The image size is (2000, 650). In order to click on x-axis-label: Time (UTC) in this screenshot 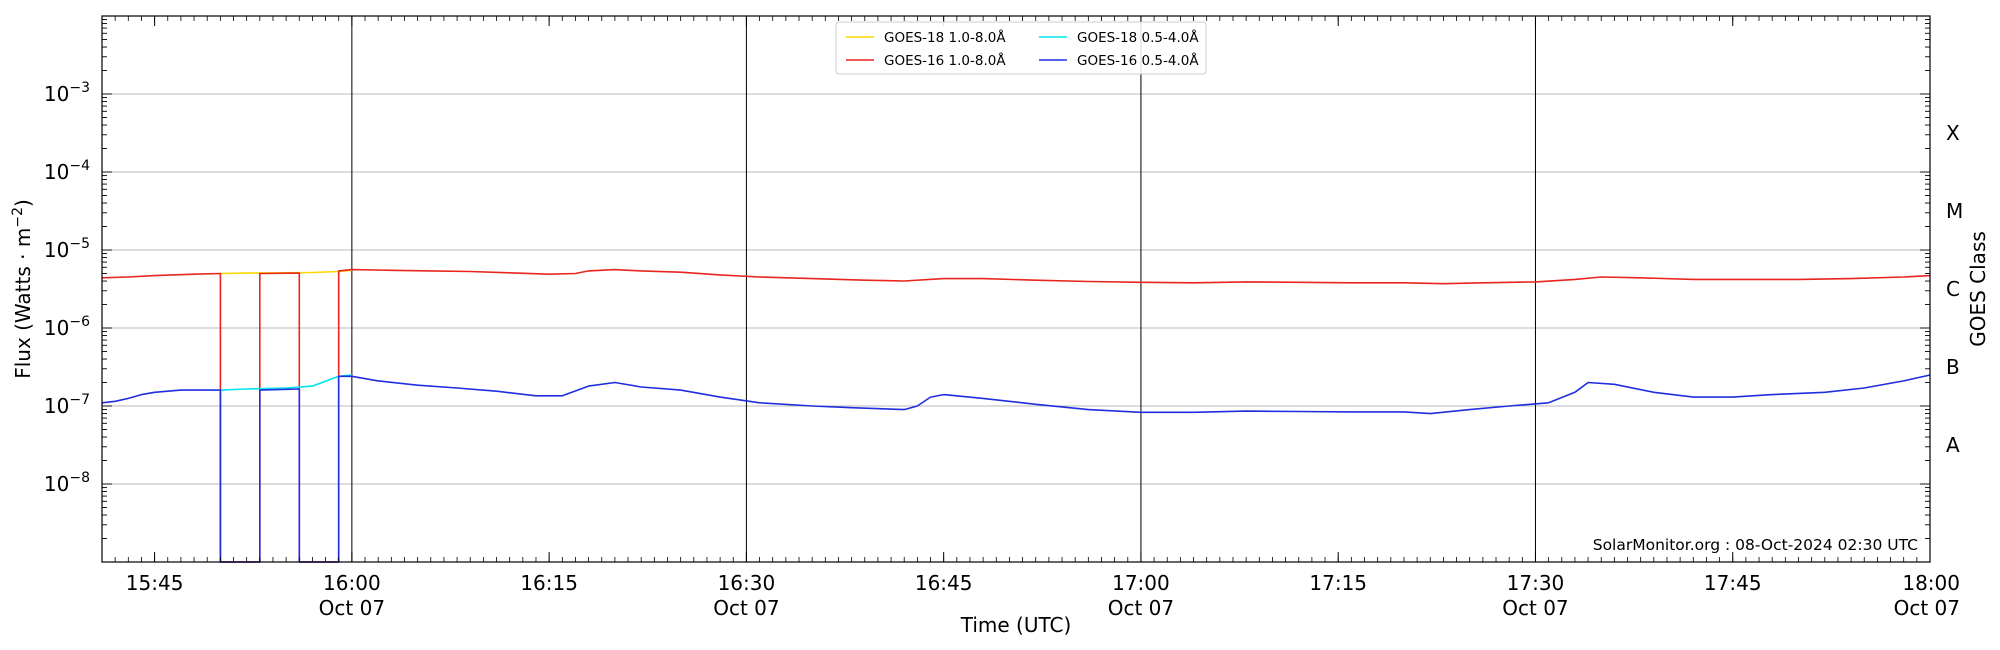, I will do `click(1016, 625)`.